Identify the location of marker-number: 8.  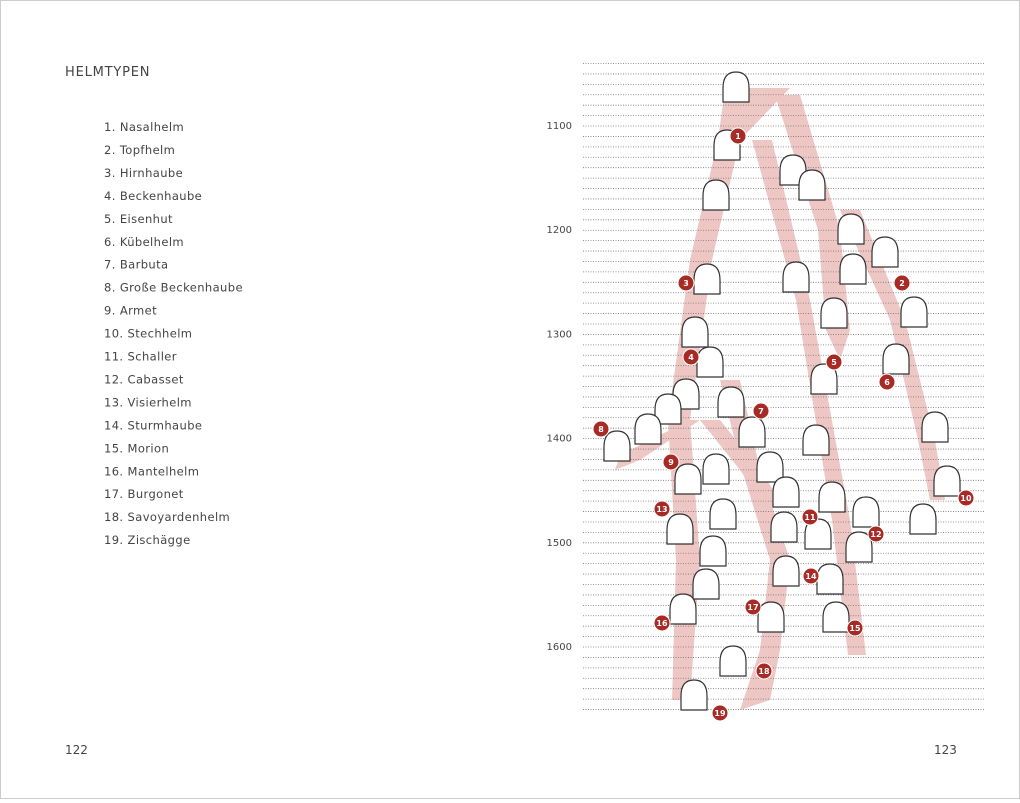
(601, 429).